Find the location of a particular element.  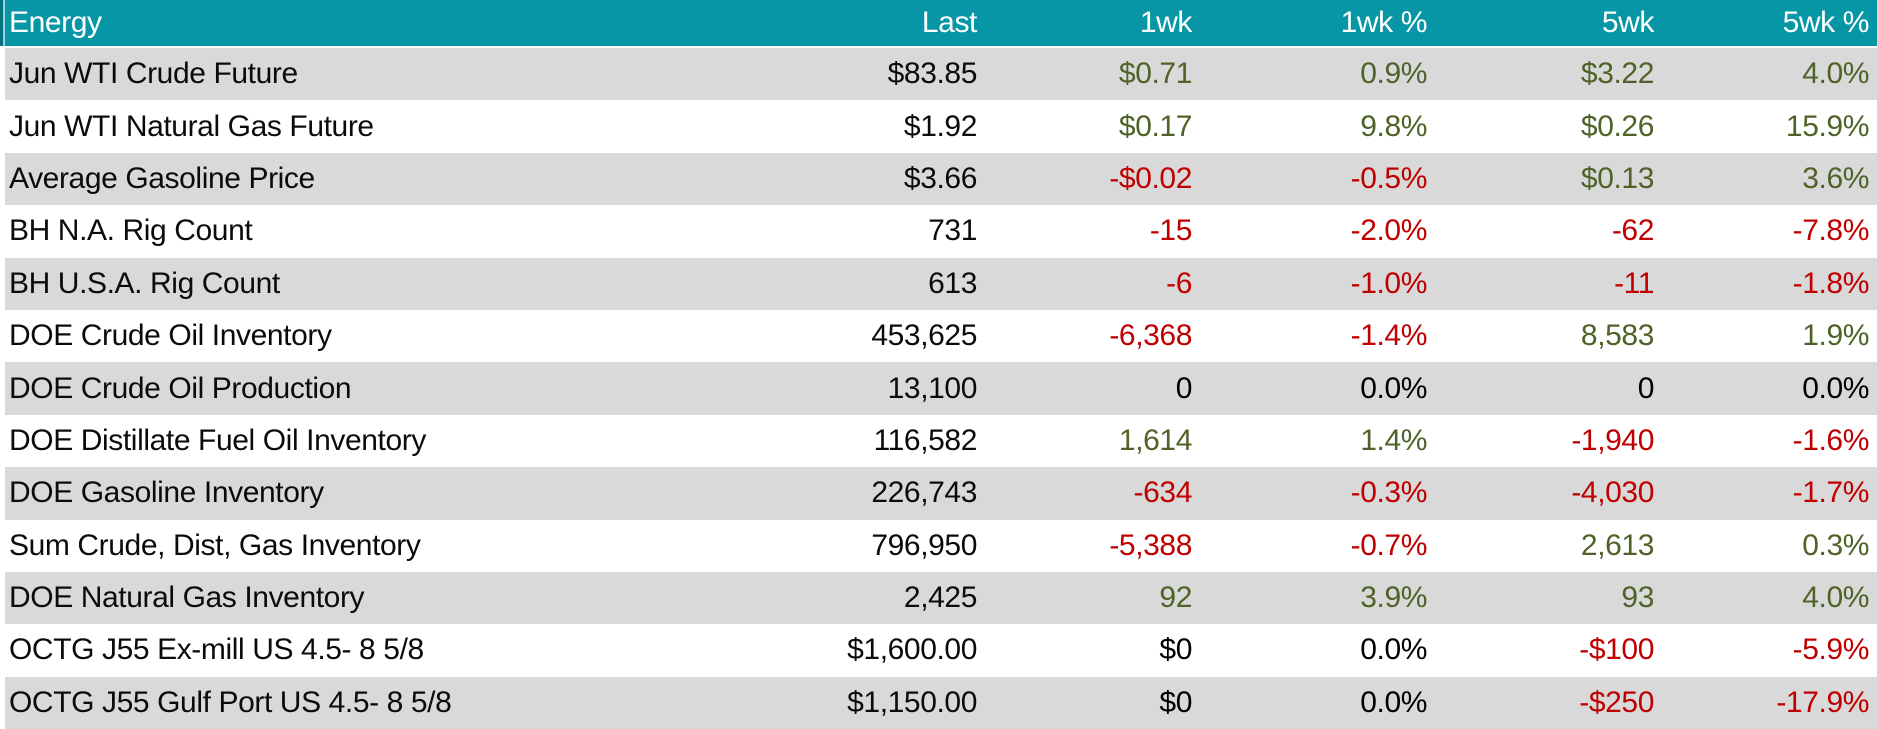

cell-5wk-pct: 1.9% is located at coordinates (1835, 336).